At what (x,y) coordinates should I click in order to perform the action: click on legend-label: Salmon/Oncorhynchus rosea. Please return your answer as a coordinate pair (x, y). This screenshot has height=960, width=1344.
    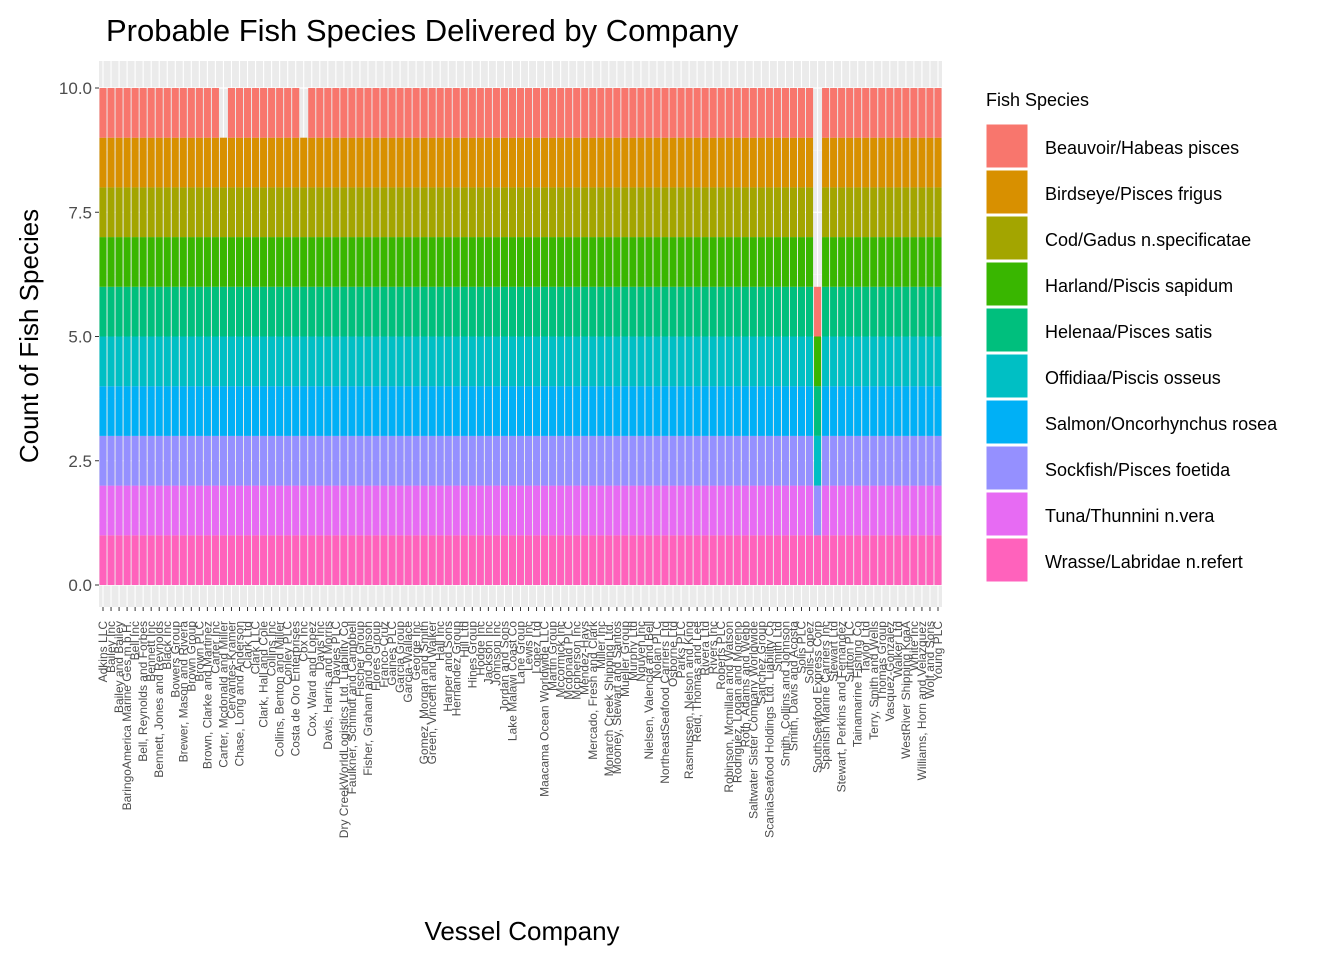
    Looking at the image, I should click on (1161, 424).